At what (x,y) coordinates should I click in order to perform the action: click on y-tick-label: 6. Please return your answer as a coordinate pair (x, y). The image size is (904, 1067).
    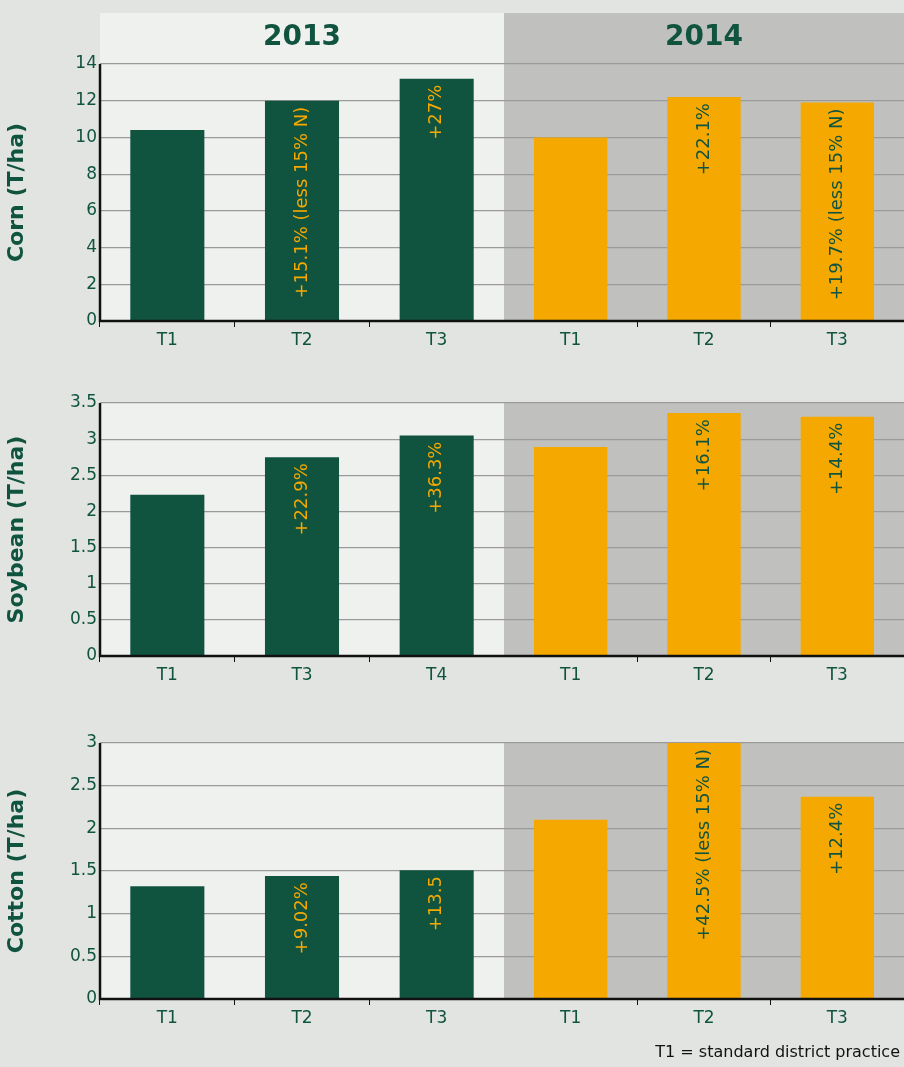
    Looking at the image, I should click on (91, 209).